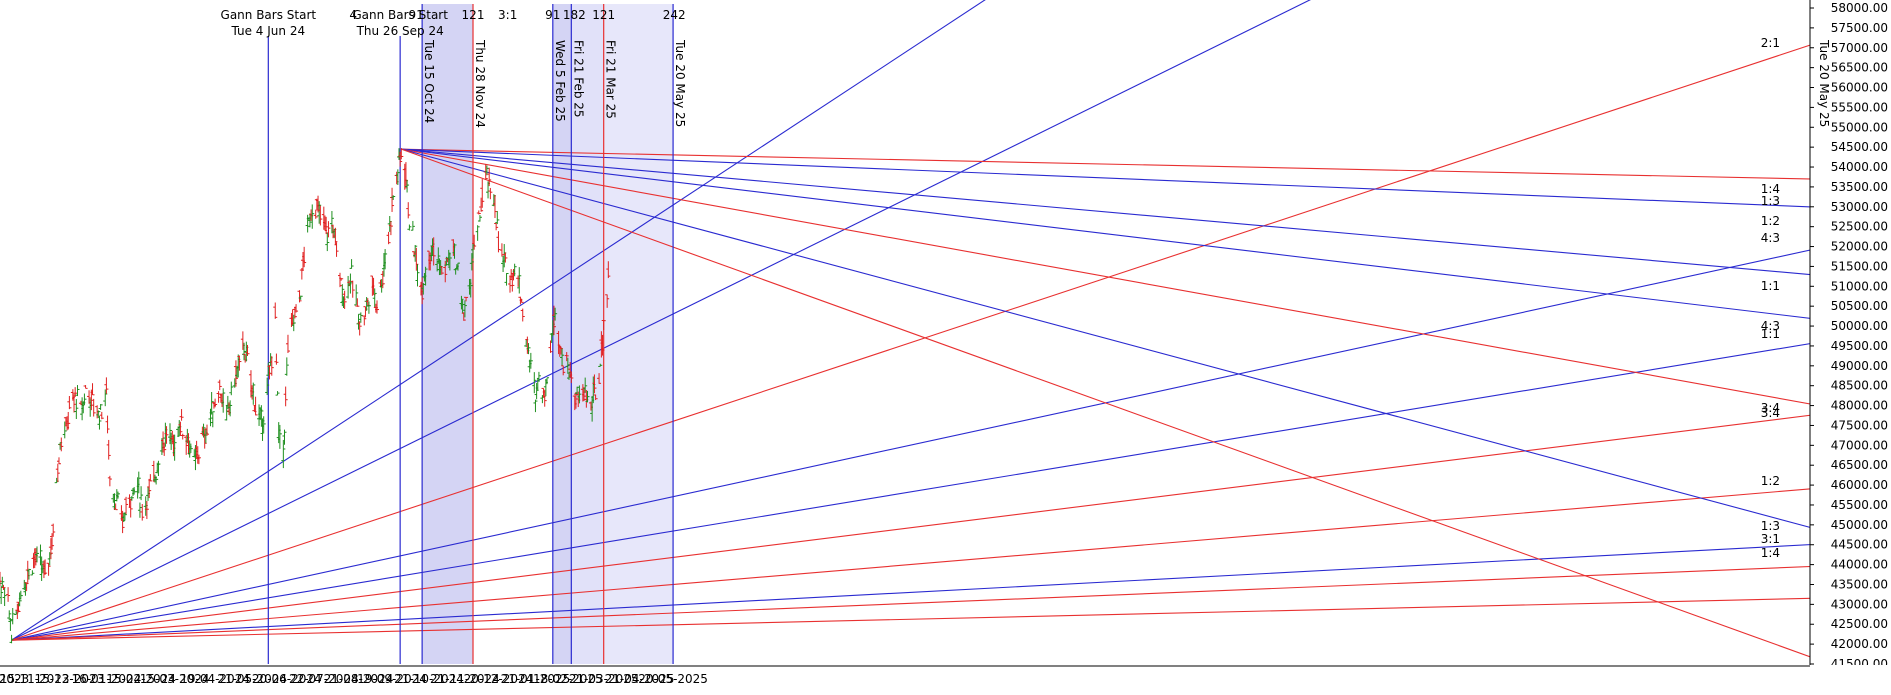 Image resolution: width=1891 pixels, height=695 pixels. Describe the element at coordinates (268, 31) in the screenshot. I see `gann-bars-start-date: Tue 4 Jun 24` at that location.